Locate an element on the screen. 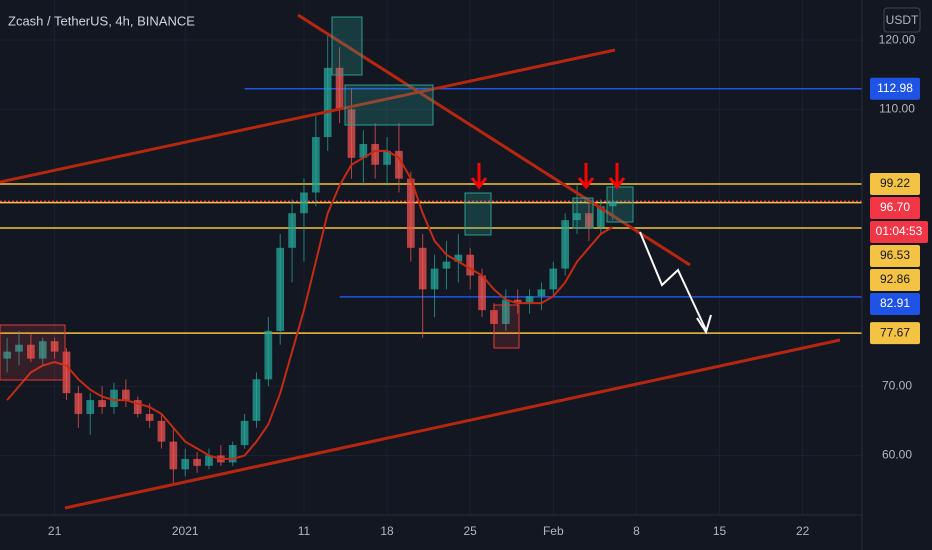 The height and width of the screenshot is (550, 932). level-label: 96.70 is located at coordinates (895, 207).